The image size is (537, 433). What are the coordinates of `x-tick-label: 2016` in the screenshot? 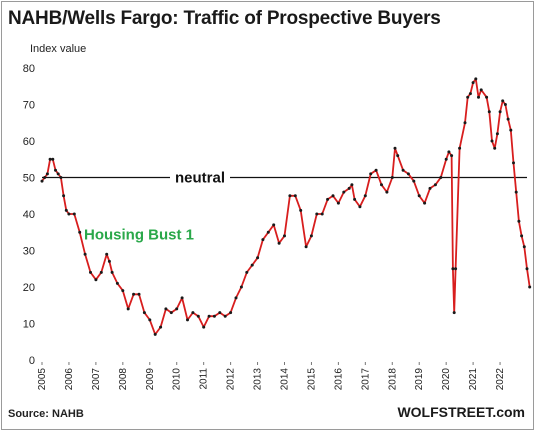 It's located at (338, 379).